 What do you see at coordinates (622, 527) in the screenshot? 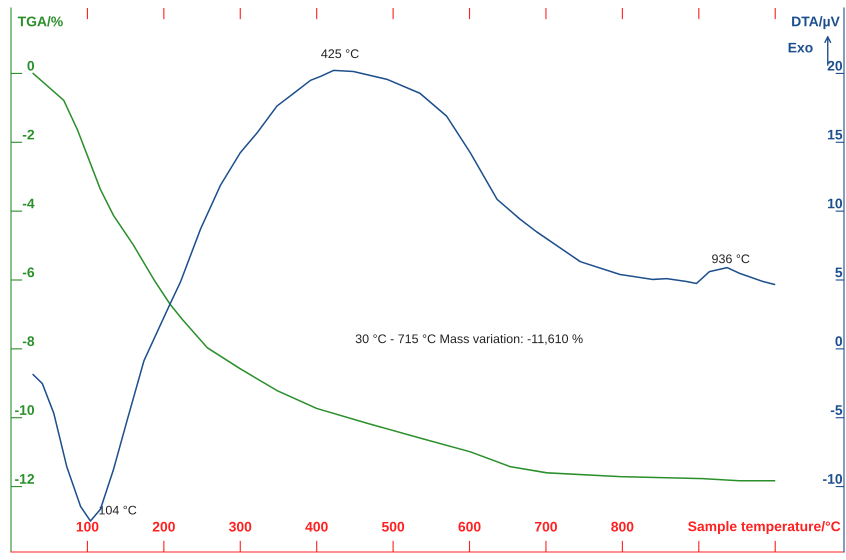
I see `x-tick-label: 800` at bounding box center [622, 527].